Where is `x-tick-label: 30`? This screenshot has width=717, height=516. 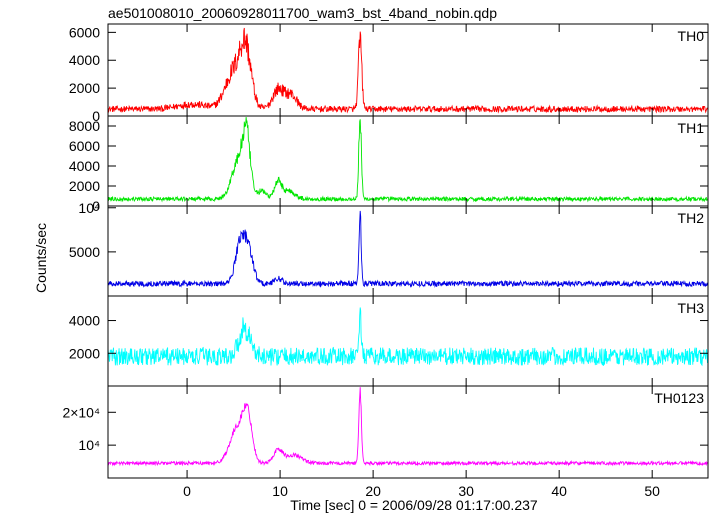
x-tick-label: 30 is located at coordinates (466, 491).